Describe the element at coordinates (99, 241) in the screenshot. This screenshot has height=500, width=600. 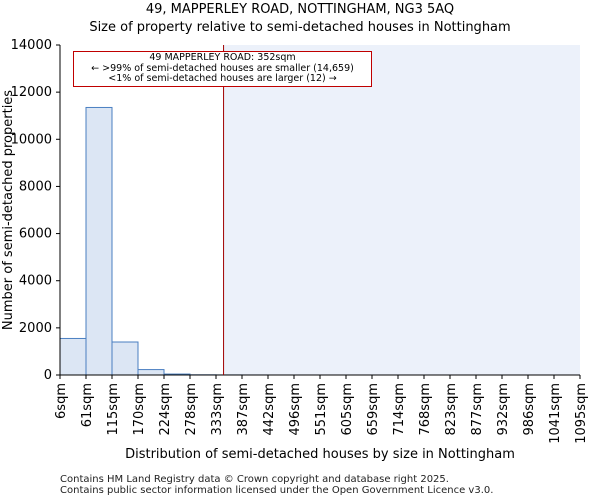
I see `bar-61sqm` at that location.